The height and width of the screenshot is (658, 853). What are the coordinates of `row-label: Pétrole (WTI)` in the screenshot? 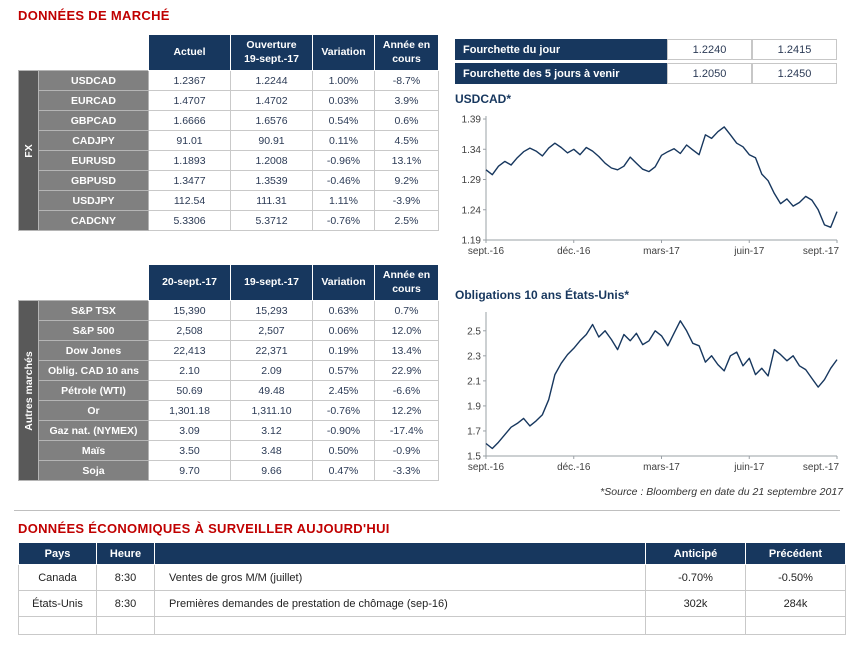 It's located at (93, 390).